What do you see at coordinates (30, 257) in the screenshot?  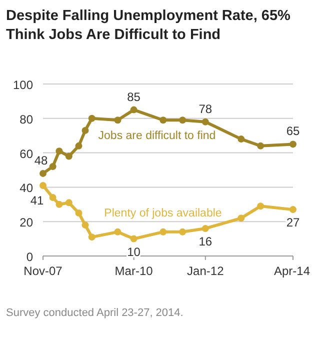 I see `y-tick-label: 0` at bounding box center [30, 257].